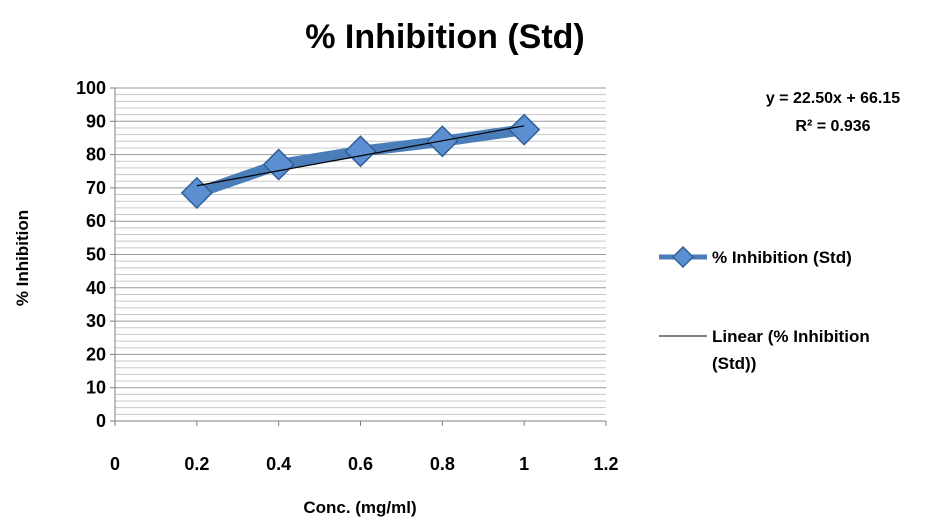  What do you see at coordinates (524, 464) in the screenshot?
I see `x-tick-label: 1` at bounding box center [524, 464].